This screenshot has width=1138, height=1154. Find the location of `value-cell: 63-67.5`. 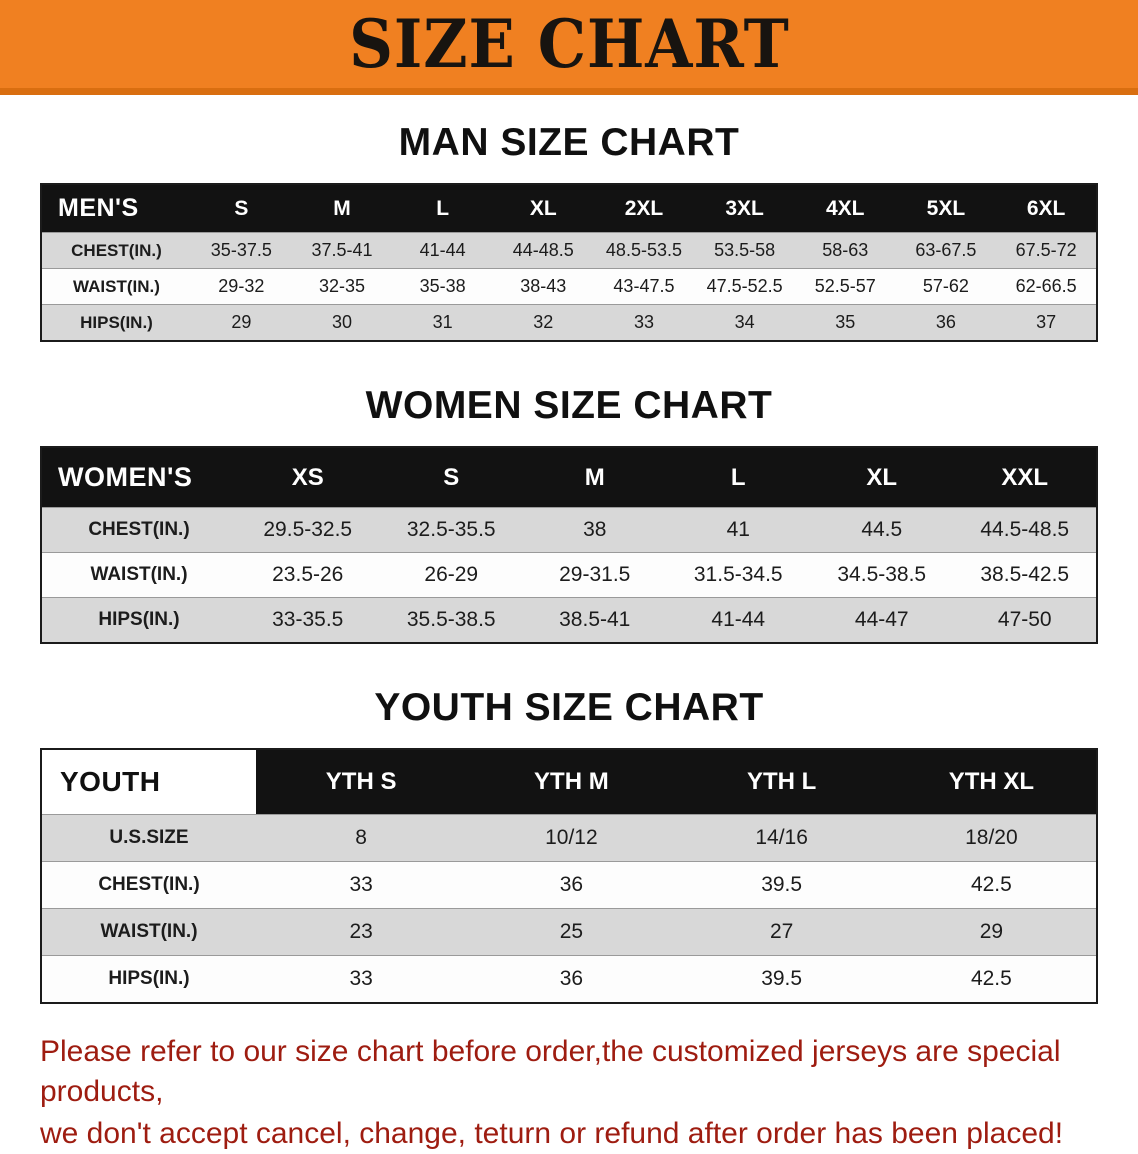

value-cell: 63-67.5 is located at coordinates (946, 250).